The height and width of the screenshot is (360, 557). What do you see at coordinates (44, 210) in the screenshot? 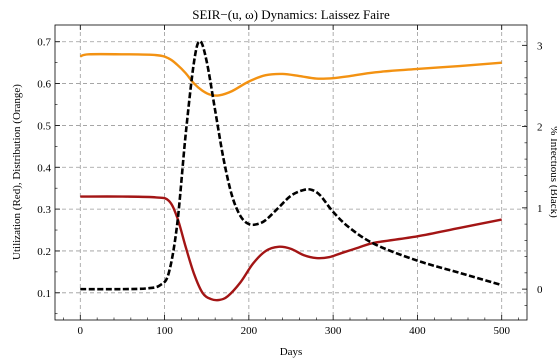
I see `y-left-tick-label: 0.3` at bounding box center [44, 210].